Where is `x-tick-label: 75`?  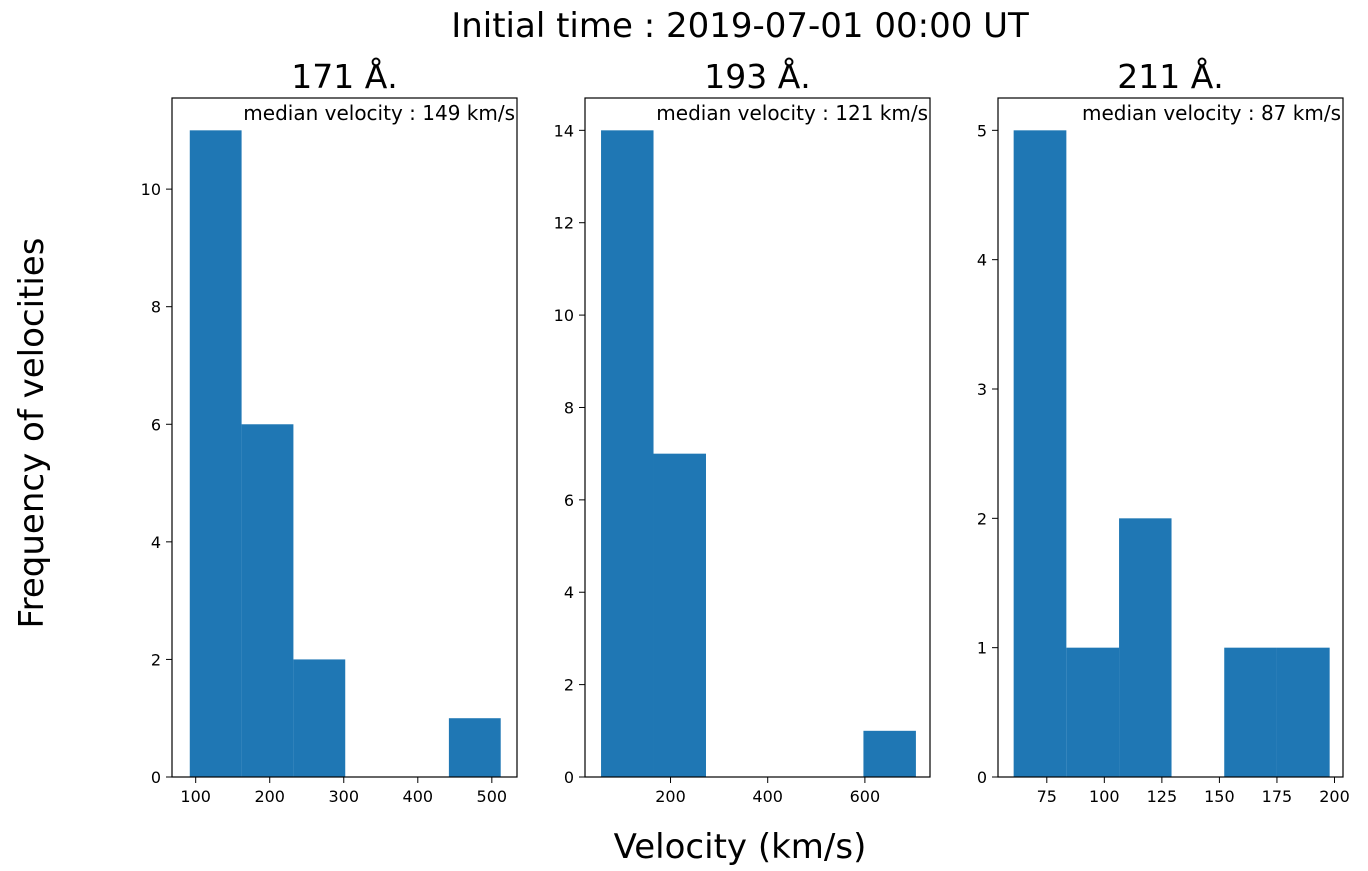
x-tick-label: 75 is located at coordinates (1047, 796).